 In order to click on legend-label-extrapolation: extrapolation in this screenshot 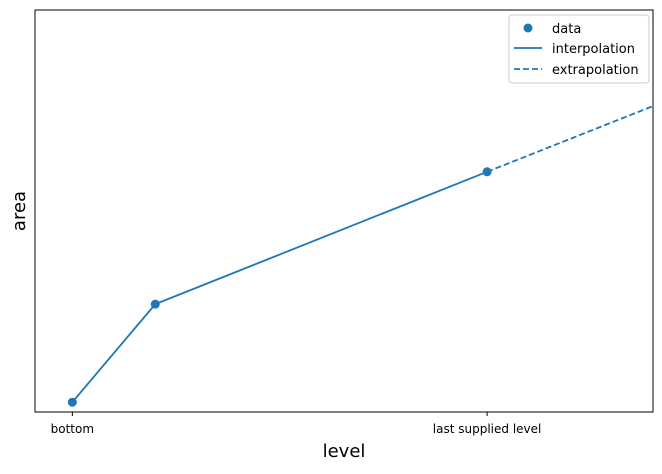, I will do `click(595, 70)`.